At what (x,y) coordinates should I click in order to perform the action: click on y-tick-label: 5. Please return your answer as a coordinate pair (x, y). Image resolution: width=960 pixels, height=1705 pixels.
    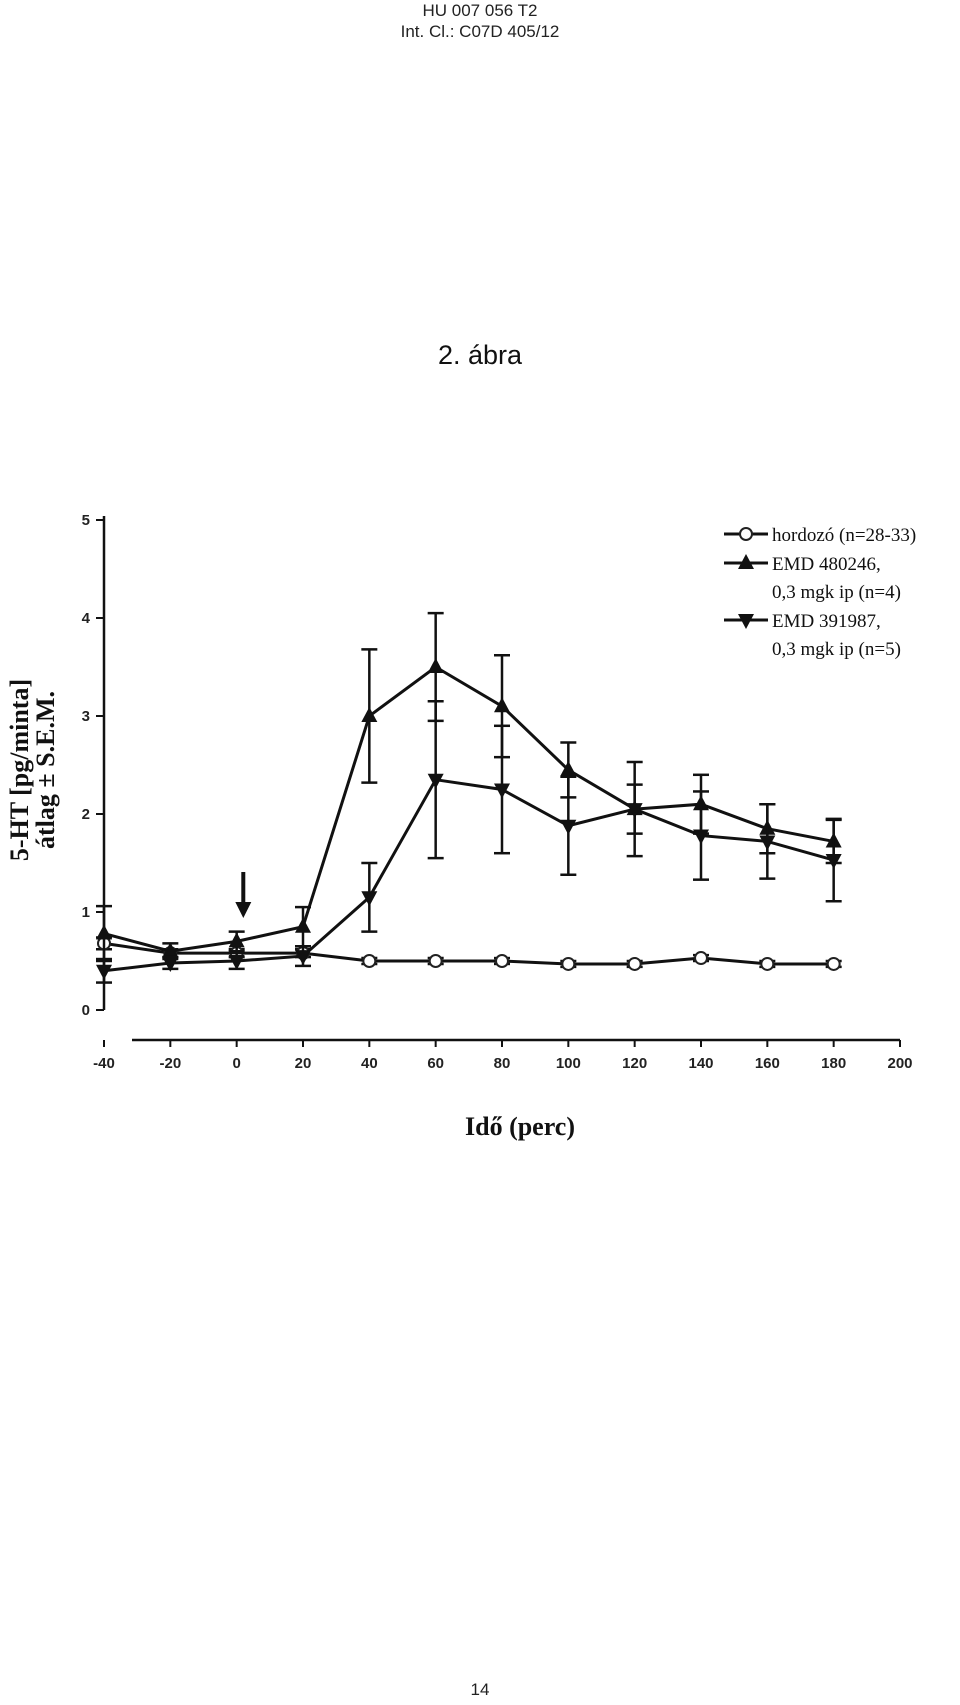
    Looking at the image, I should click on (86, 520).